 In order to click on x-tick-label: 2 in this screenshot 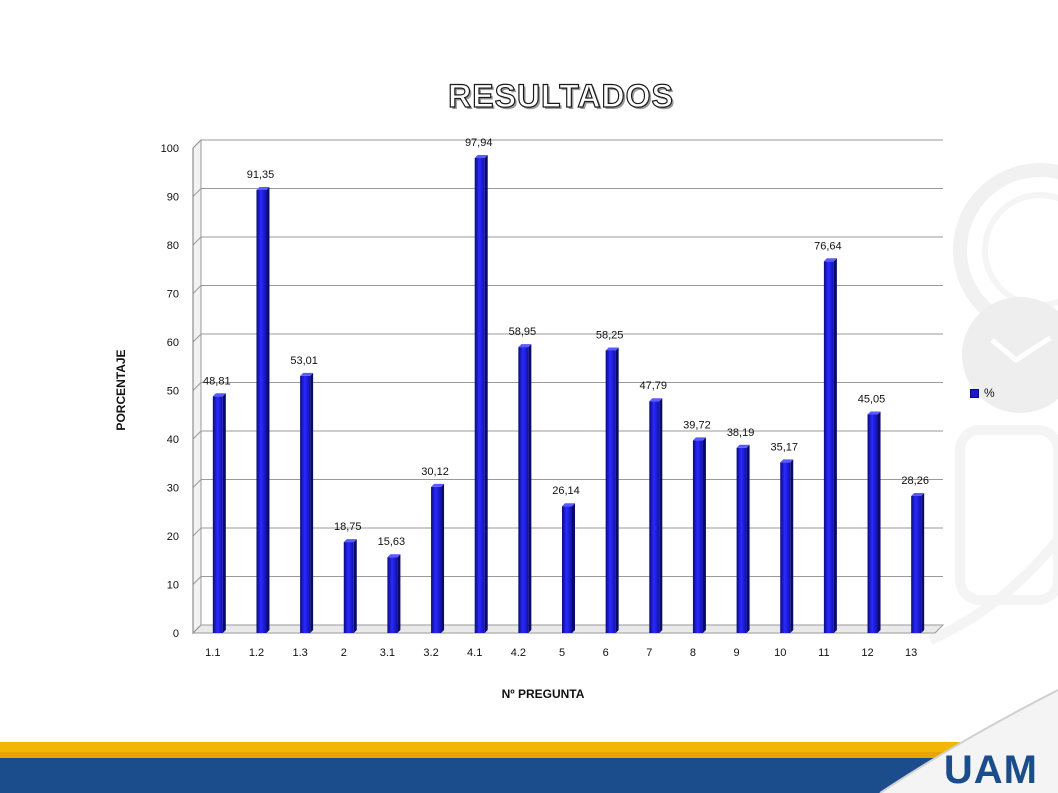, I will do `click(344, 653)`.